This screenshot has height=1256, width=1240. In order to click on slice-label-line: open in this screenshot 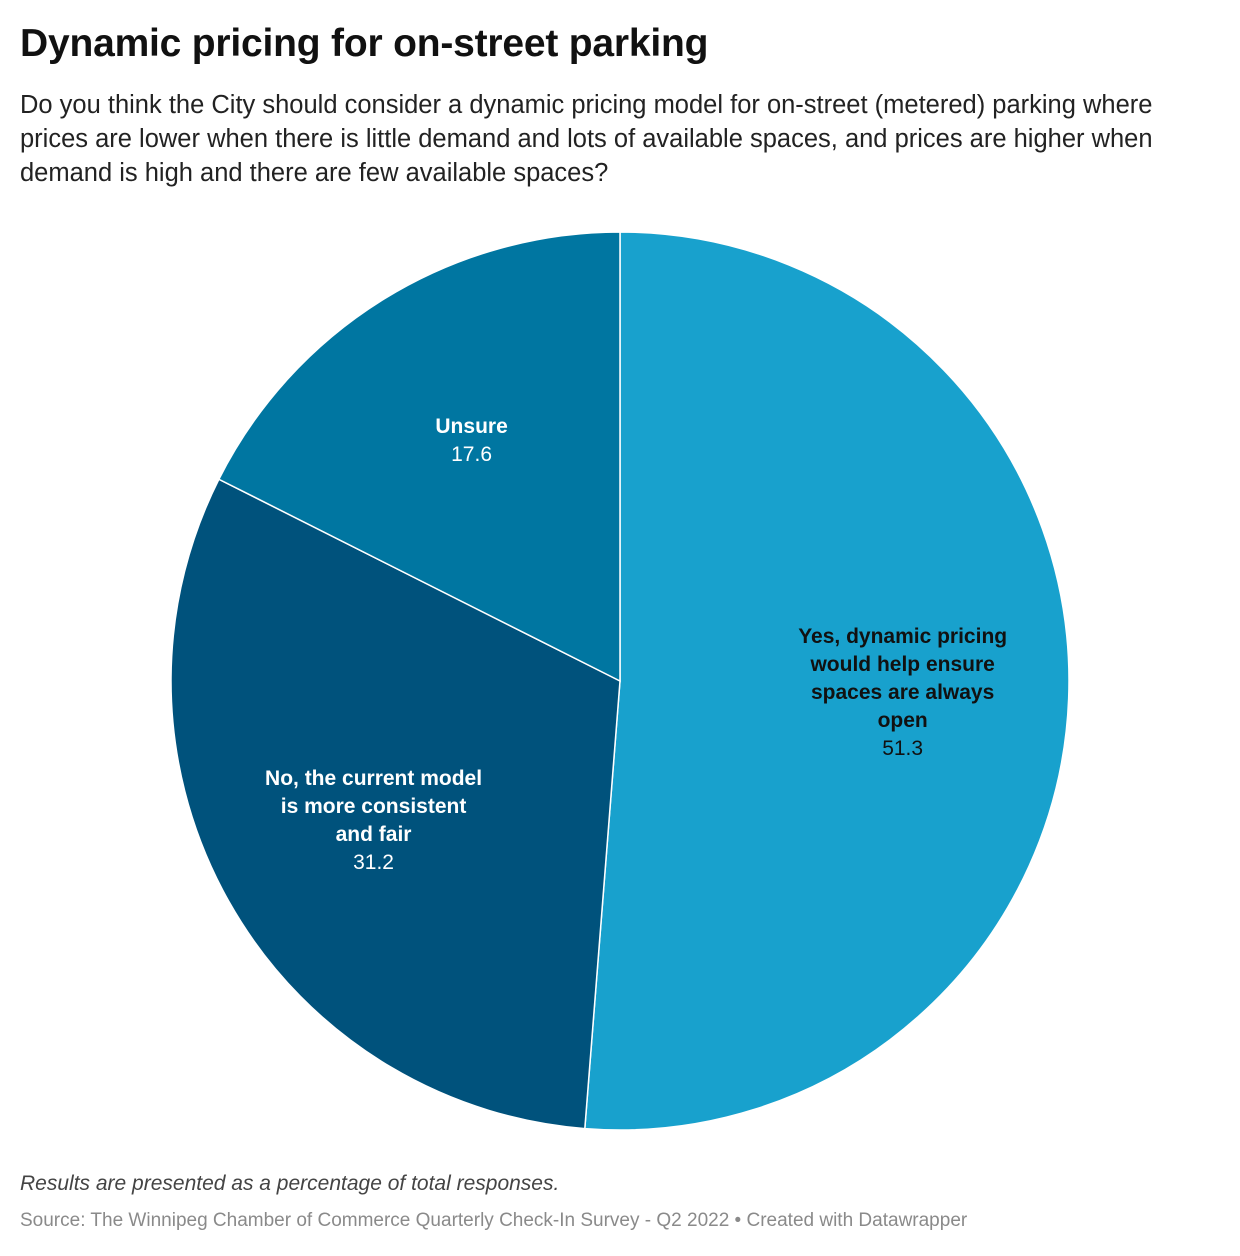, I will do `click(903, 720)`.